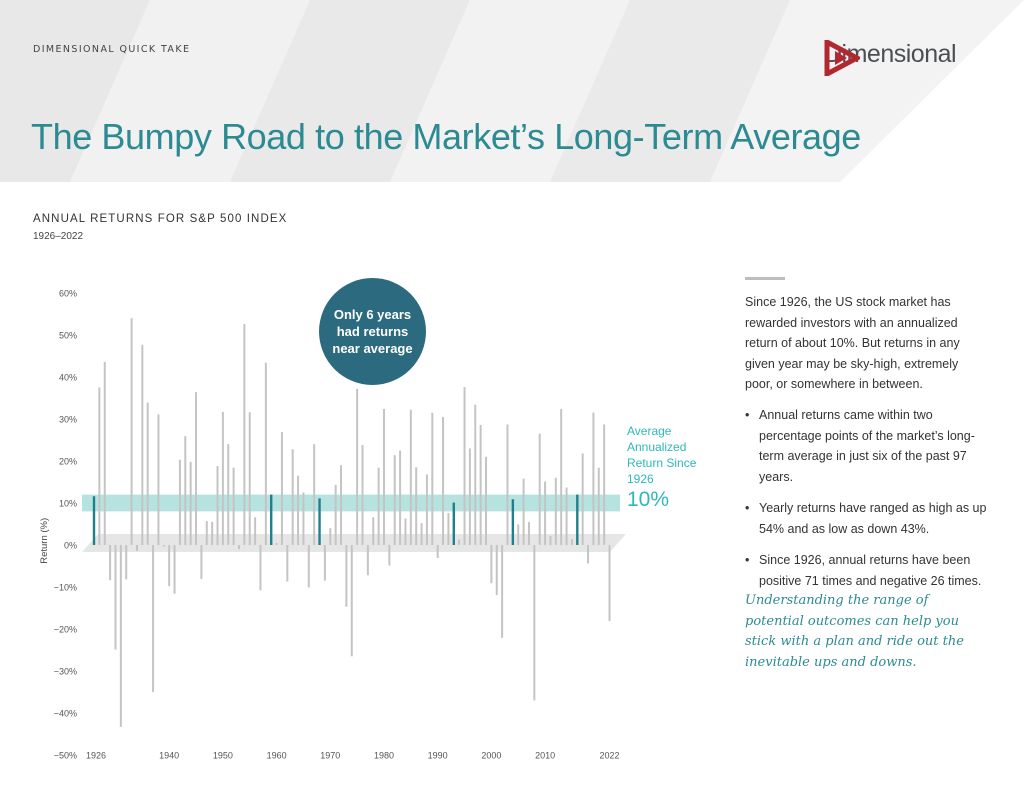  I want to click on y-tick-label: 20%, so click(68, 462).